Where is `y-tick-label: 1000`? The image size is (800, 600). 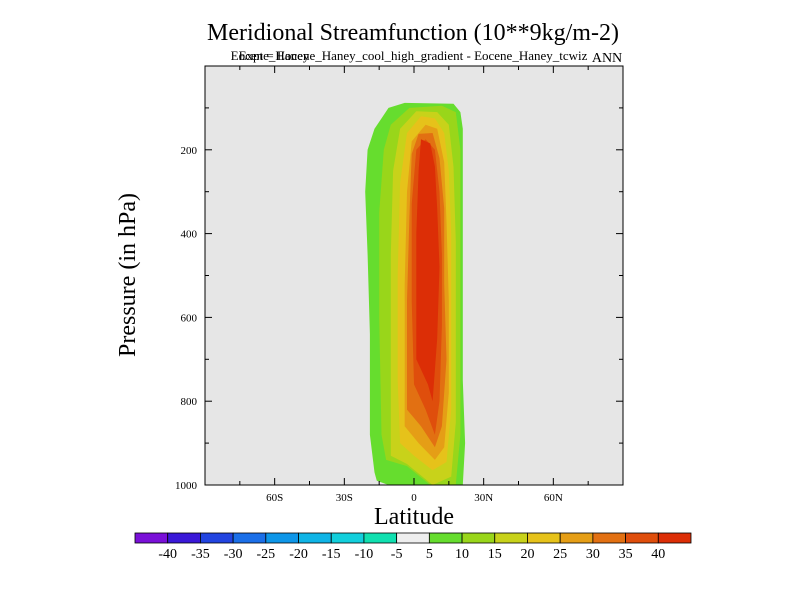 y-tick-label: 1000 is located at coordinates (186, 486).